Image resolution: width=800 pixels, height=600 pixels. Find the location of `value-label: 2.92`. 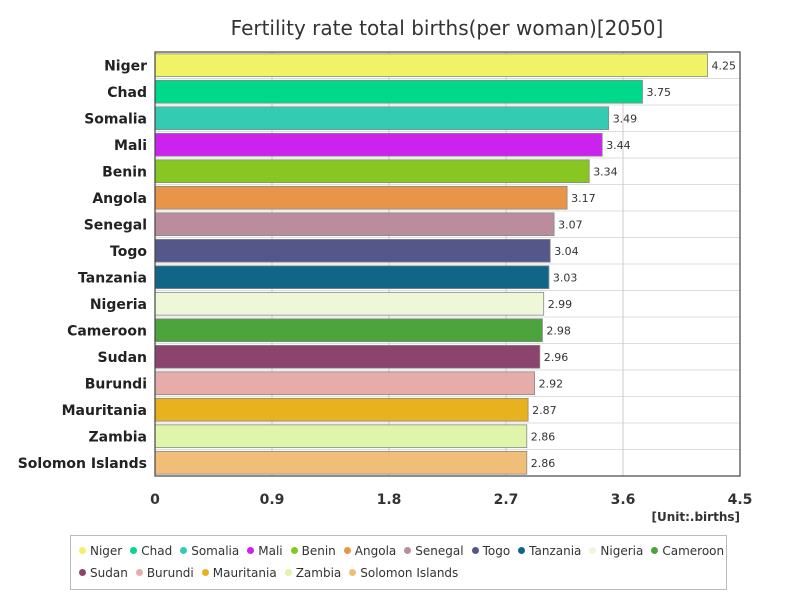

value-label: 2.92 is located at coordinates (551, 383).